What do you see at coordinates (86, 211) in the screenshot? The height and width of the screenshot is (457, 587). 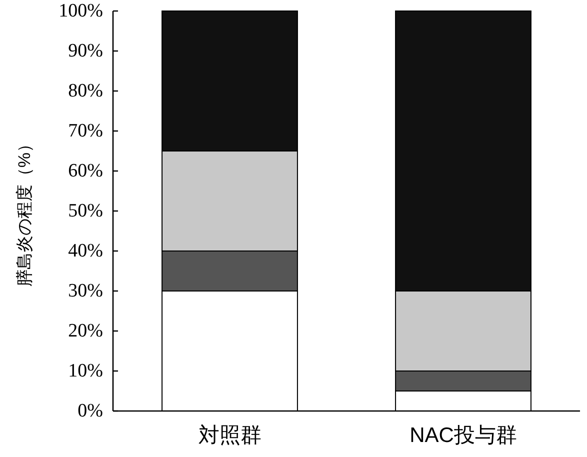 I see `y-tick-label: 50%` at bounding box center [86, 211].